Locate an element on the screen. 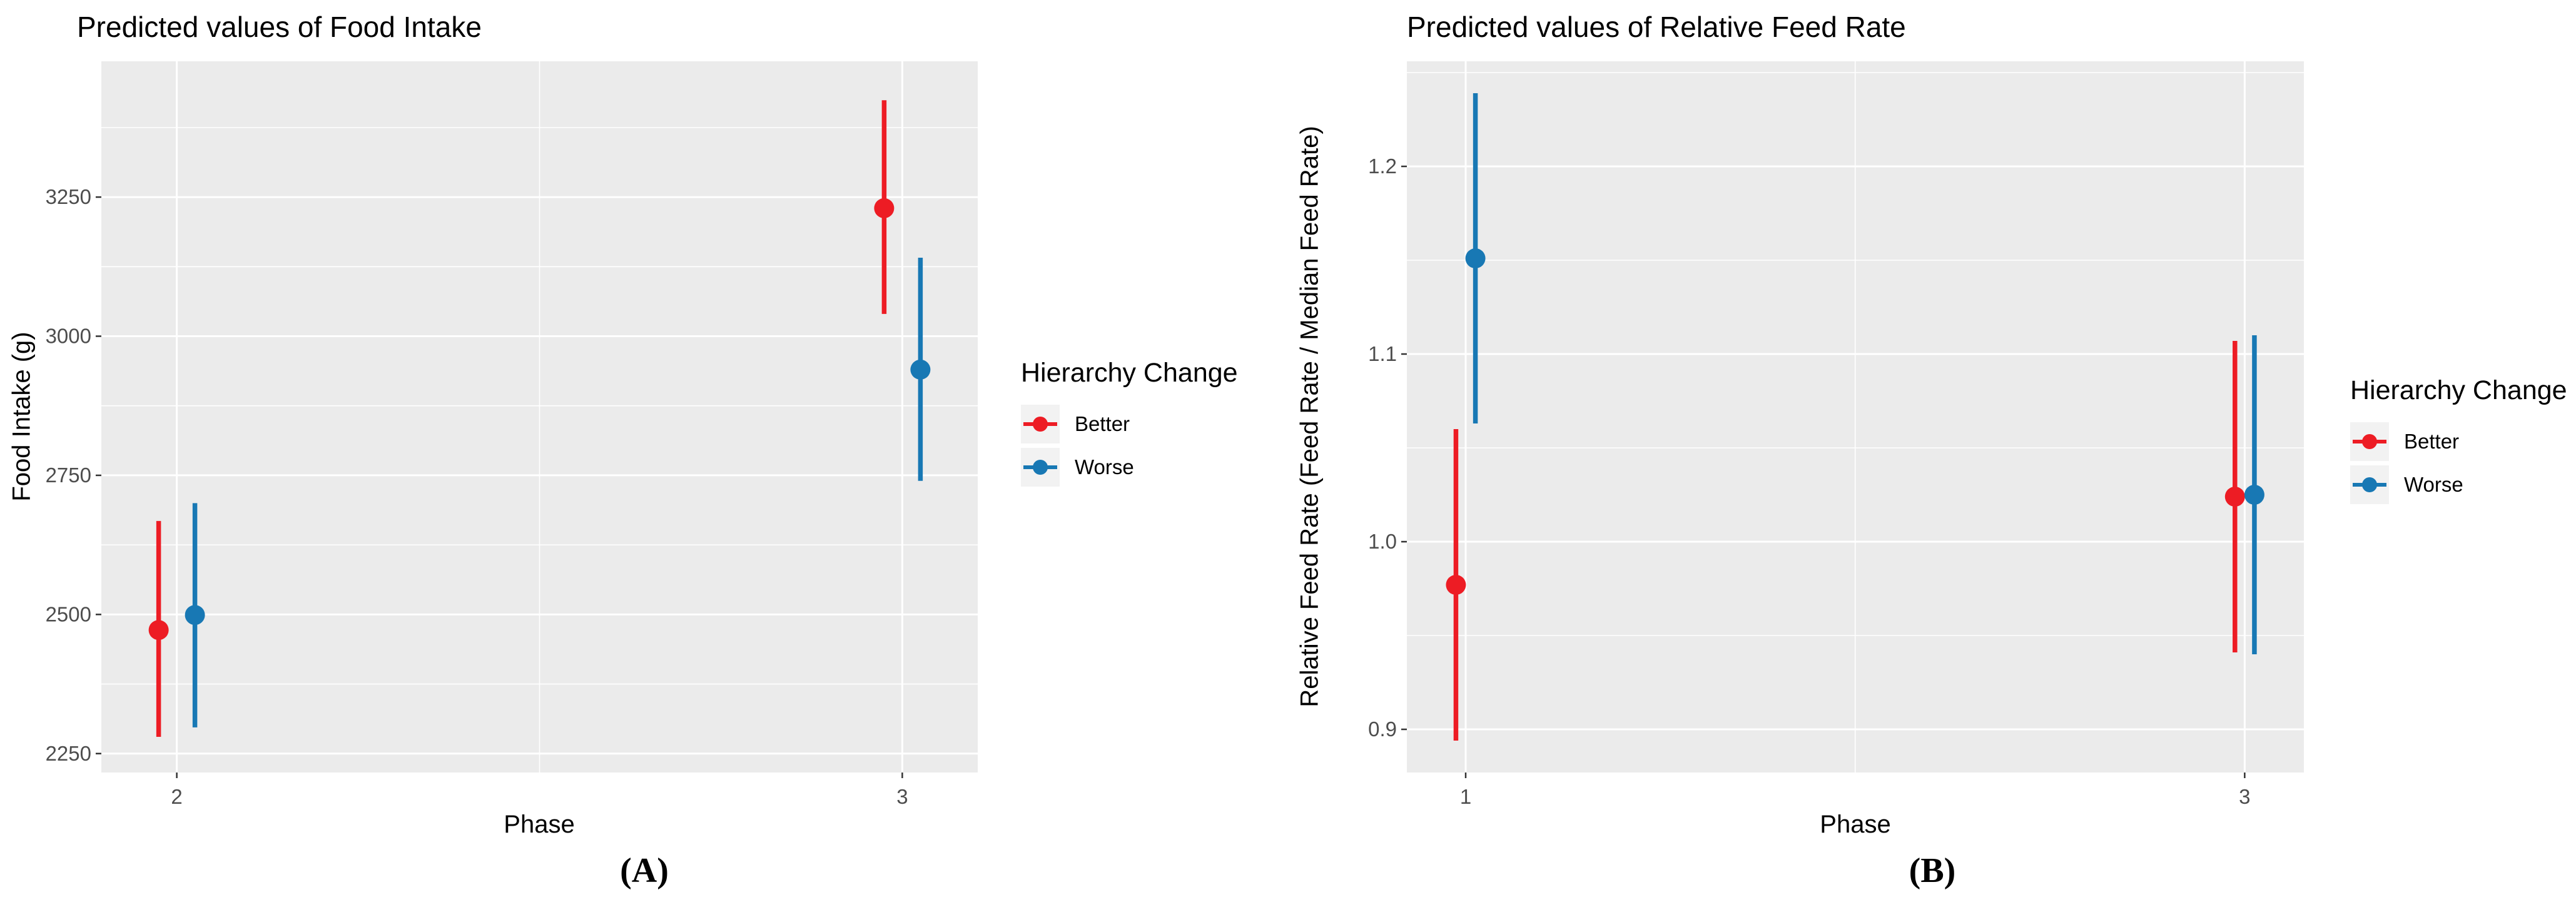 The width and height of the screenshot is (2576, 922). y-tick-label: 2500 is located at coordinates (68, 614).